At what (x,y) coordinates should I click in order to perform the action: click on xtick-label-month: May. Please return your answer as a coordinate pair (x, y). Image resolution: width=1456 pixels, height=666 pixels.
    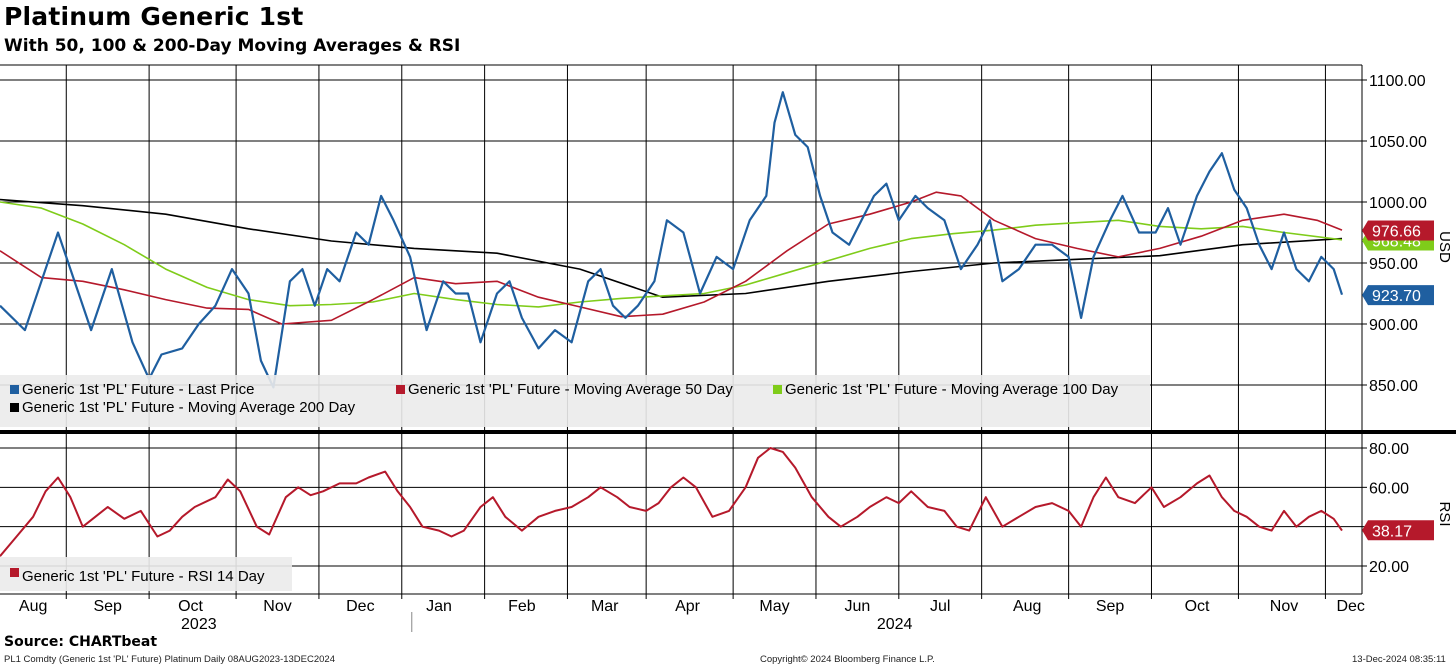
    Looking at the image, I should click on (774, 606).